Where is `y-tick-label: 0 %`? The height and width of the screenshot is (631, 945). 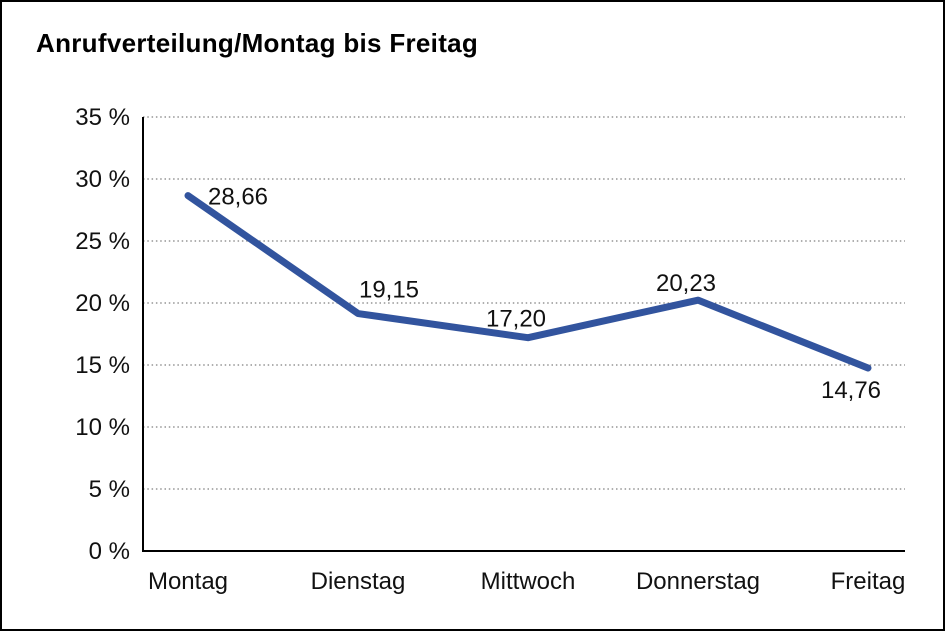 y-tick-label: 0 % is located at coordinates (109, 551).